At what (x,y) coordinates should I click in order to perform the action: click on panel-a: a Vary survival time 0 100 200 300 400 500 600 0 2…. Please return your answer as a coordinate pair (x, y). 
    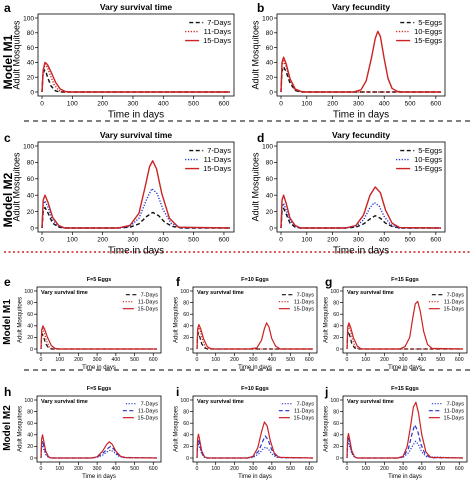
    Looking at the image, I should click on (119, 61).